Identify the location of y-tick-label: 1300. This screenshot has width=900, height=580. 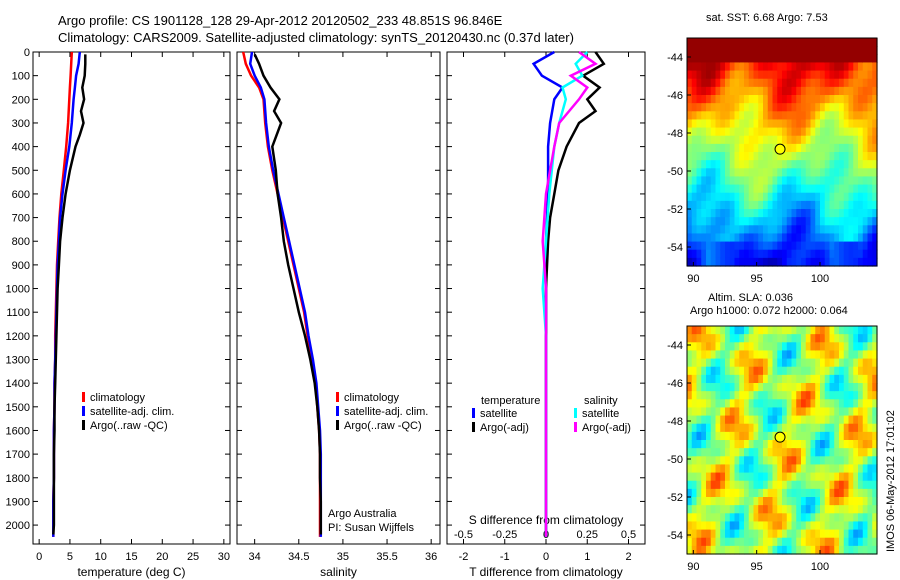
(18, 361).